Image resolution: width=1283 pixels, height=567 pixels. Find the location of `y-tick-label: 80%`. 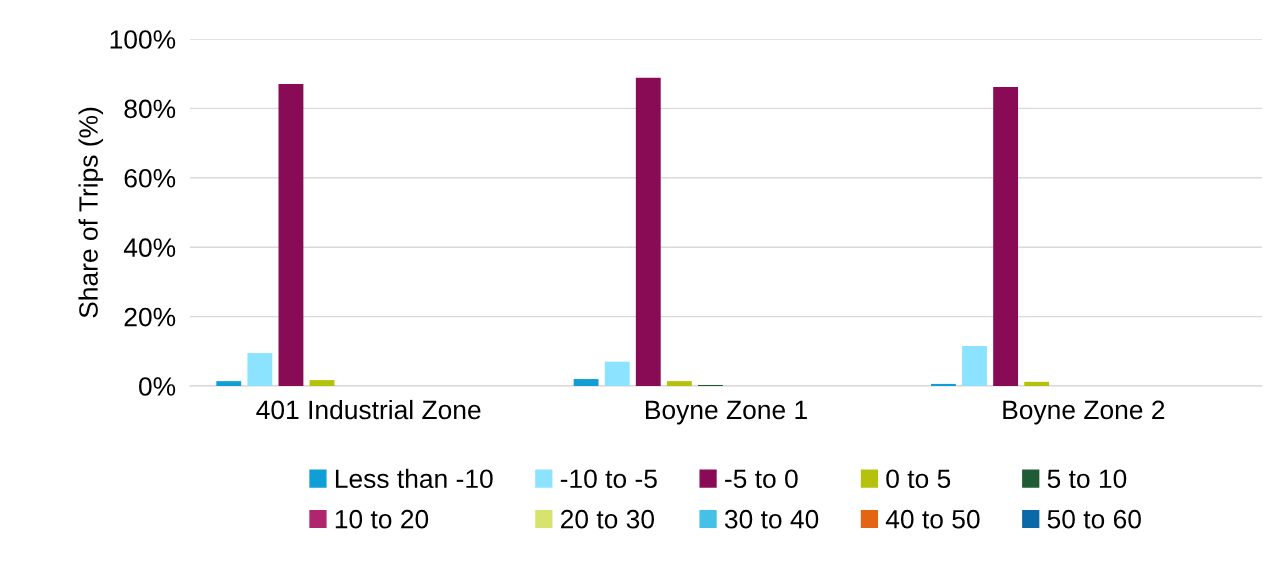

y-tick-label: 80% is located at coordinates (150, 109).